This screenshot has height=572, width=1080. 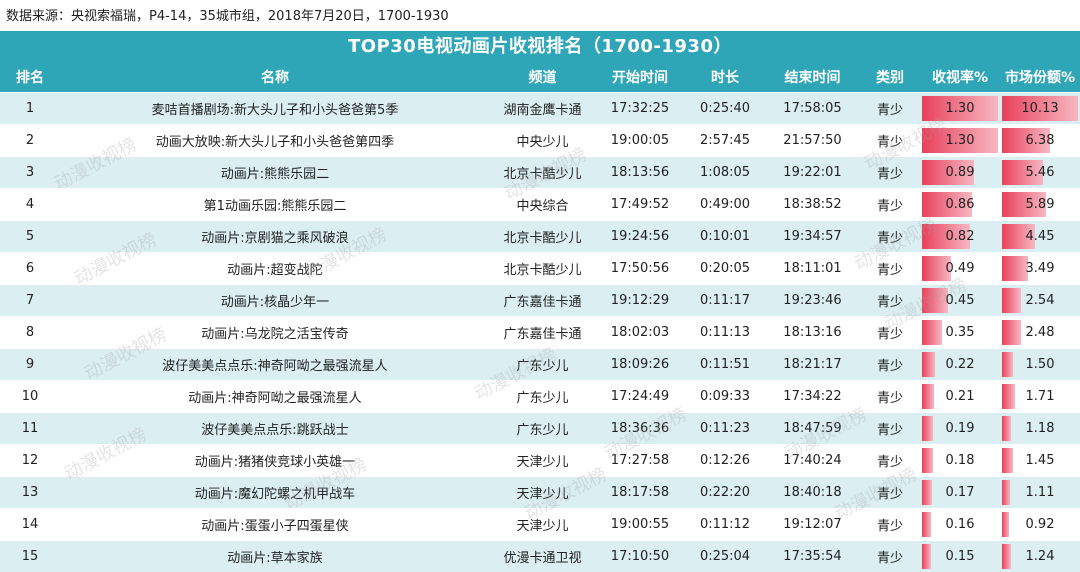 What do you see at coordinates (1040, 524) in the screenshot?
I see `share-bar-cell: 0.92` at bounding box center [1040, 524].